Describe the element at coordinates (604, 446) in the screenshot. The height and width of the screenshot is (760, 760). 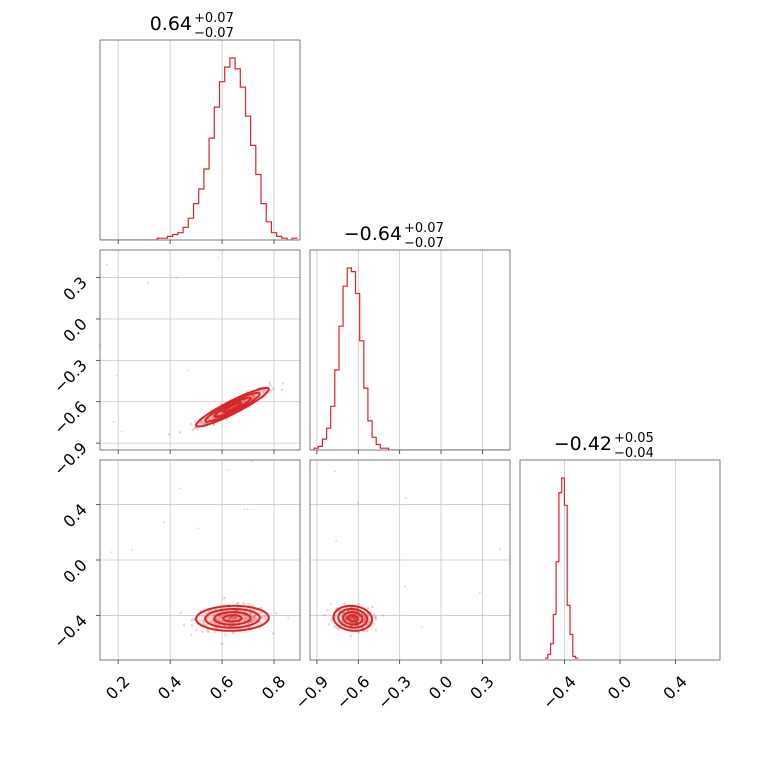
I see `summary-title-p3: −0.42 +0.05−0.04` at that location.